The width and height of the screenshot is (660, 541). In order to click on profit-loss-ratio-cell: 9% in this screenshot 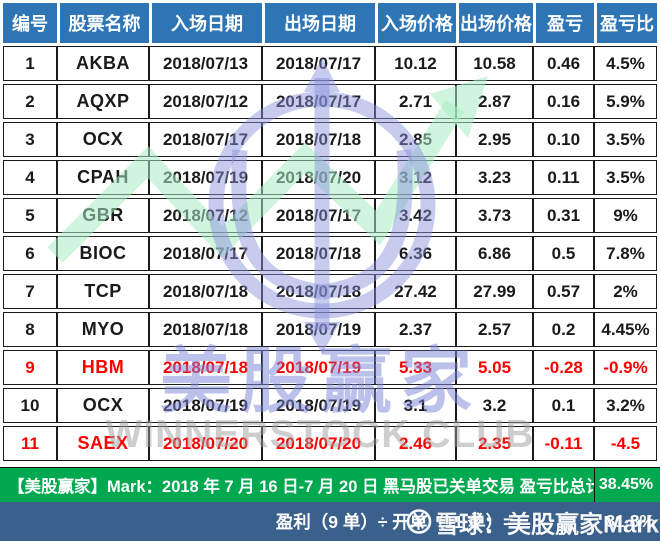, I will do `click(625, 215)`.